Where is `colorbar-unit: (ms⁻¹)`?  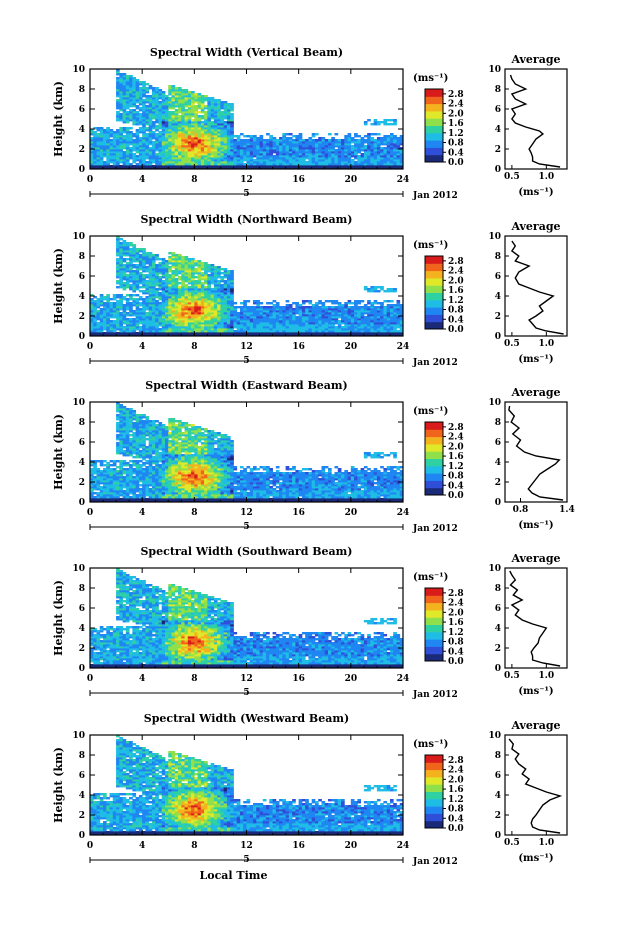 colorbar-unit: (ms⁻¹) is located at coordinates (430, 78).